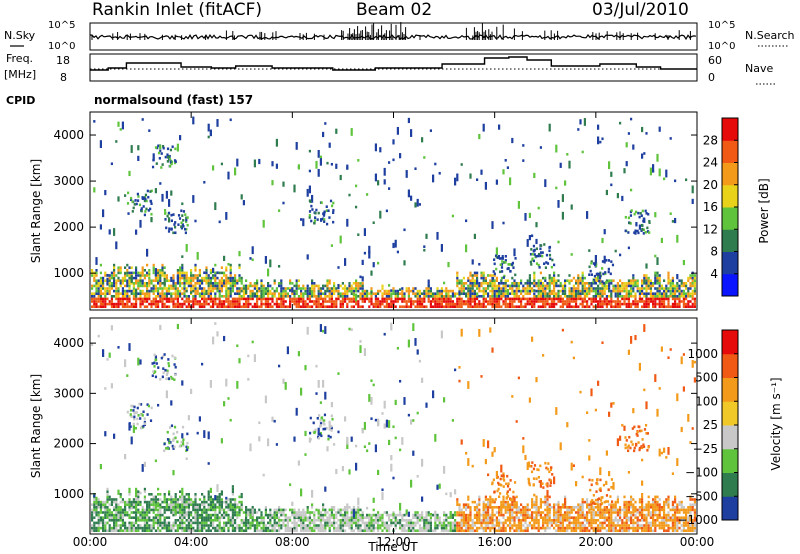 Image resolution: width=800 pixels, height=554 pixels. What do you see at coordinates (391, 31) in the screenshot?
I see `nsearch-spikes` at bounding box center [391, 31].